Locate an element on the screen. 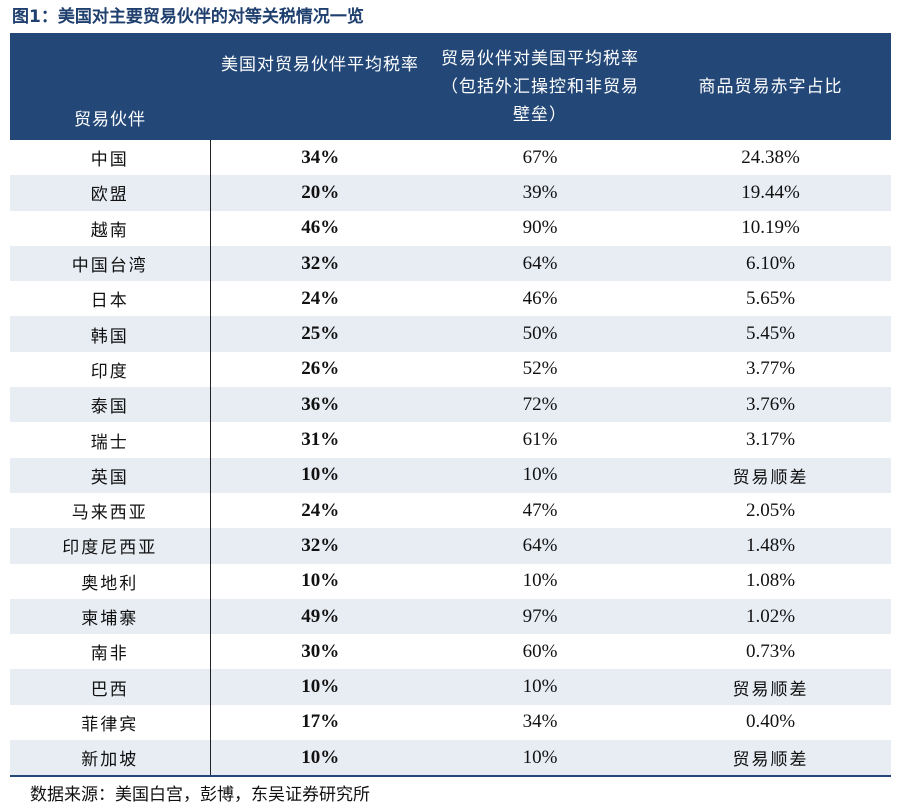  table-row: 南非 30% 60% 0.73% is located at coordinates (450, 652).